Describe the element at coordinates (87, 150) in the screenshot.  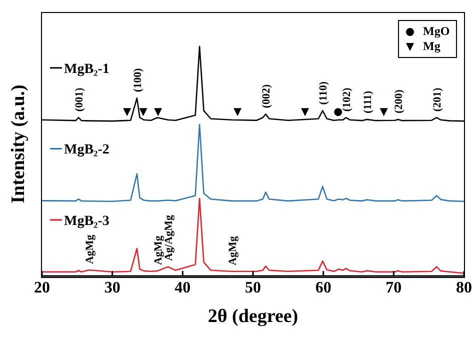
I see `legend-label: MgB₂-2` at that location.